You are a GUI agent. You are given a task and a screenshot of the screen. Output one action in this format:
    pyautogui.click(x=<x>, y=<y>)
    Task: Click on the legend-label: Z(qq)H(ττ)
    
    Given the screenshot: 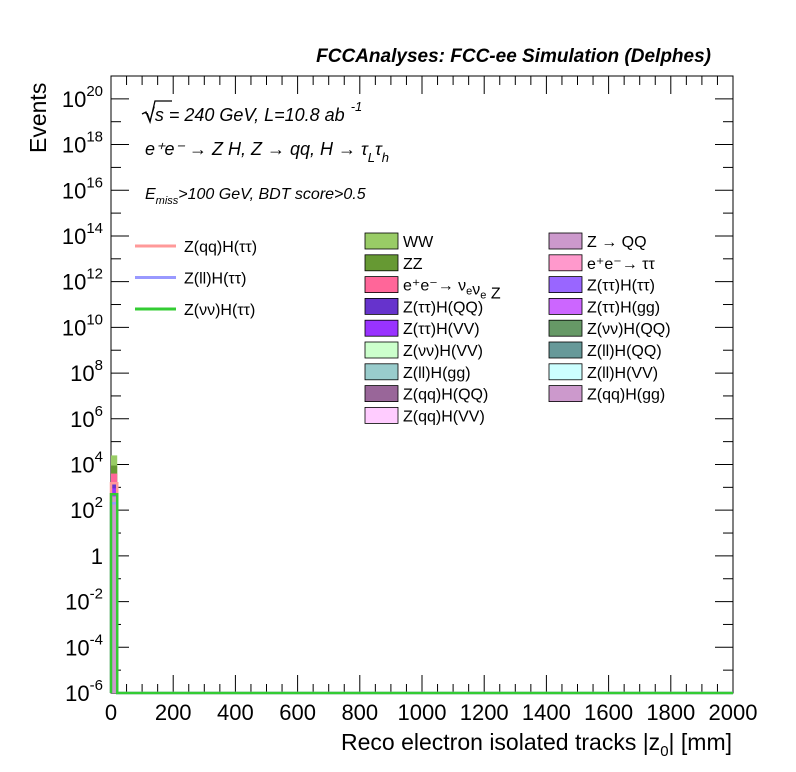 What is the action you would take?
    pyautogui.click(x=220, y=247)
    